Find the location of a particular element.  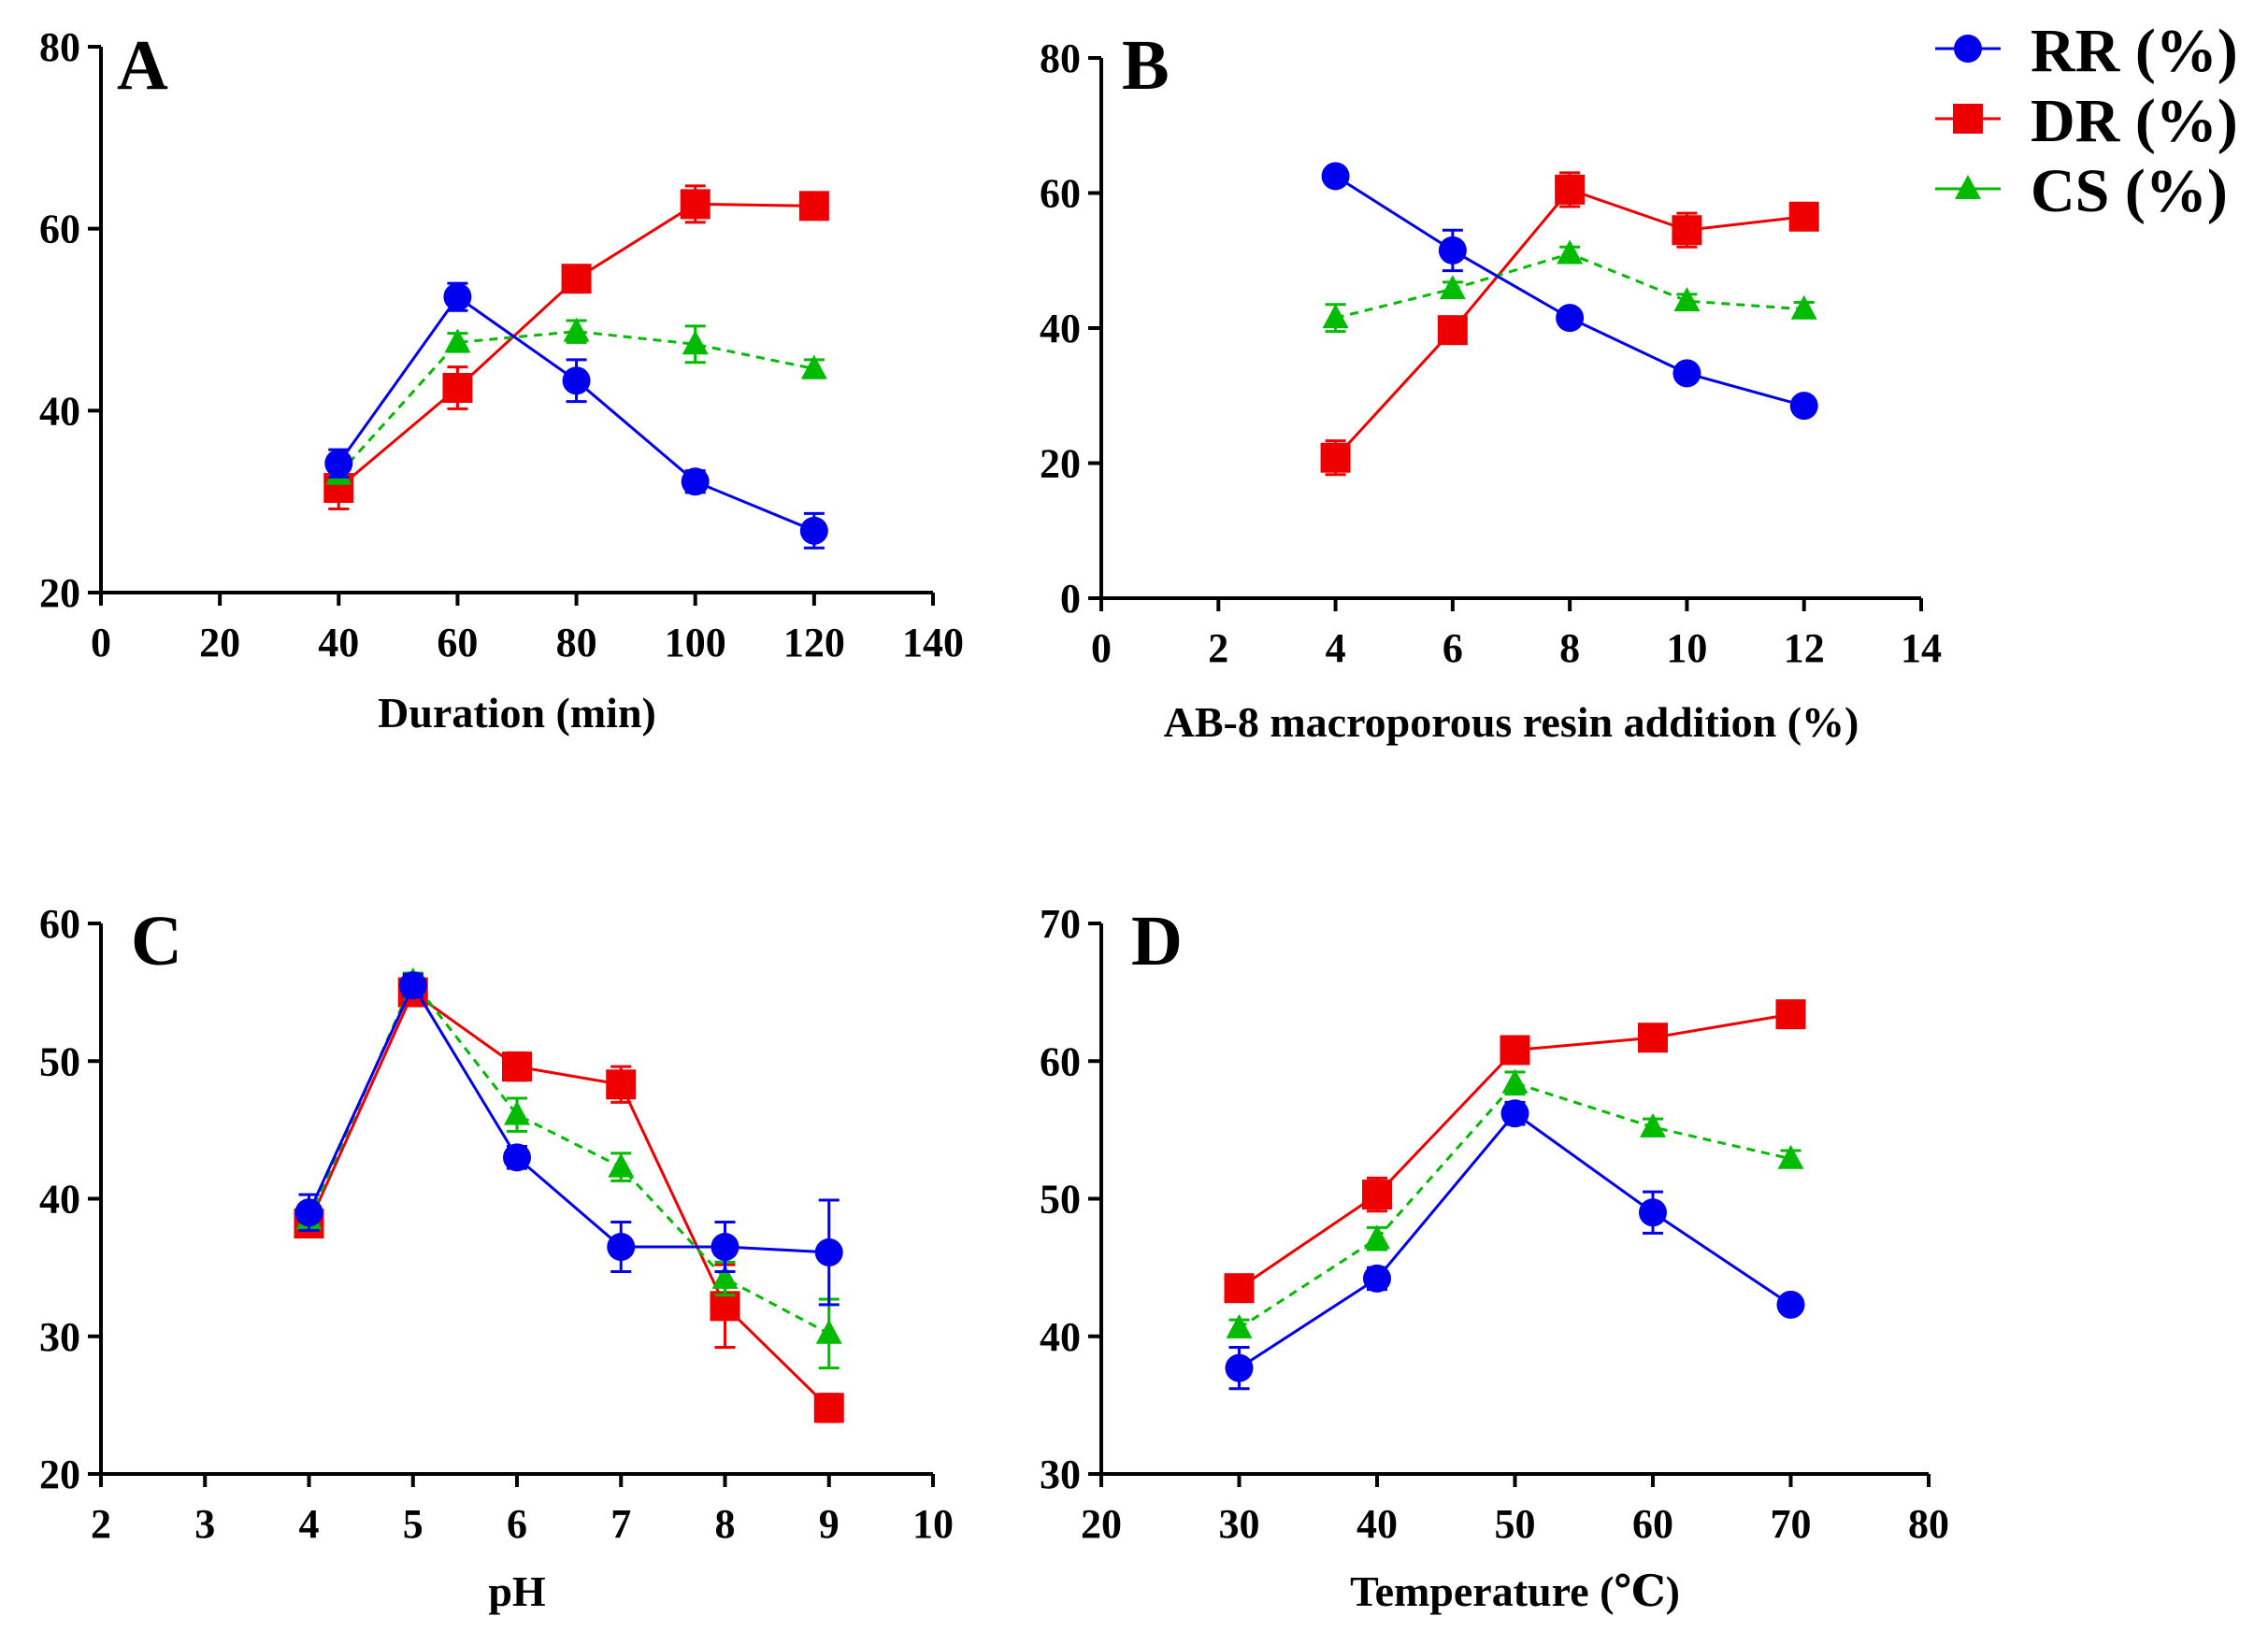

x-tick-label: 6 is located at coordinates (517, 1524).